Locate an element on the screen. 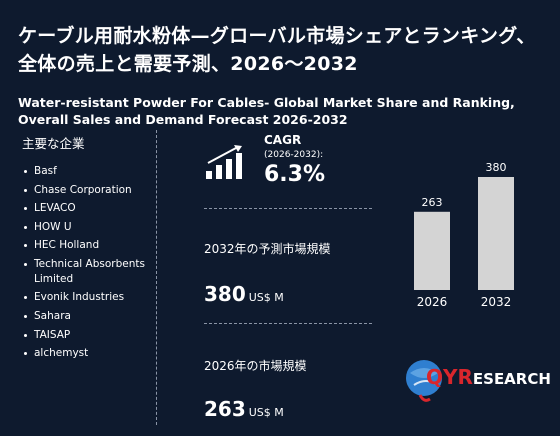 This screenshot has height=436, width=560. market-size-bar-chart: 263 2026 380 2032 is located at coordinates (464, 235).